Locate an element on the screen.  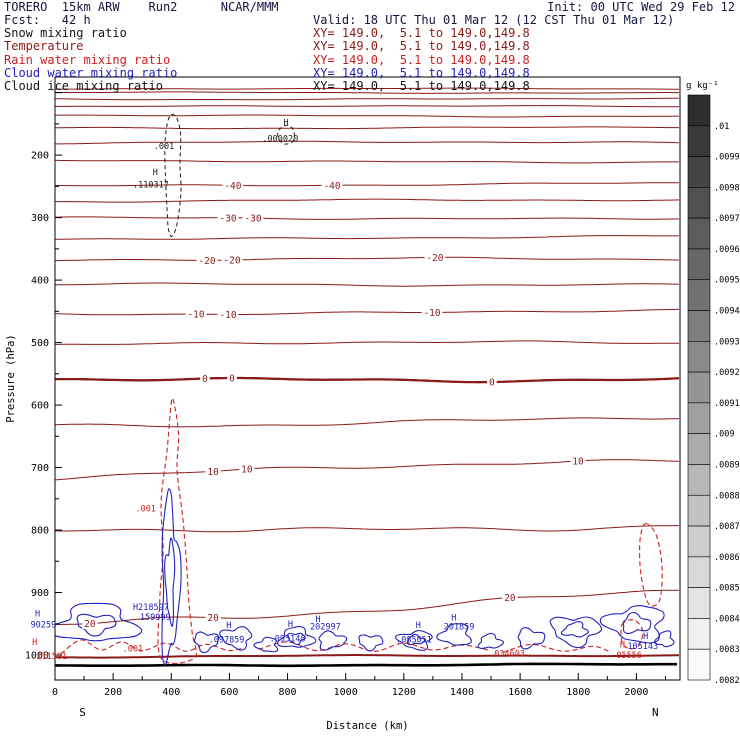
colorbar-tick-label: .0094 is located at coordinates (727, 312).